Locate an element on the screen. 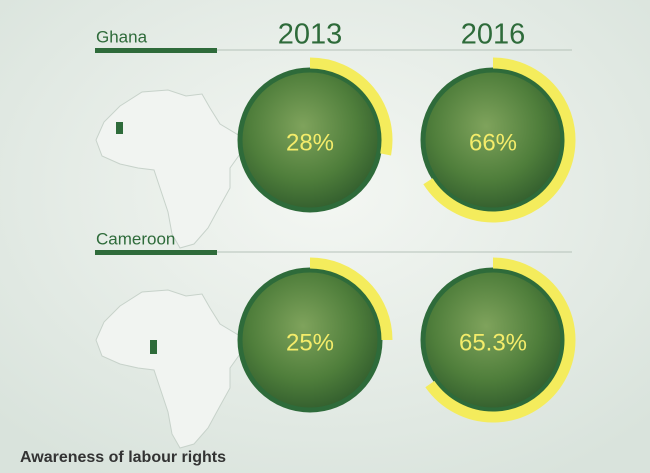  chart-title: Awareness of labour rights is located at coordinates (123, 457).